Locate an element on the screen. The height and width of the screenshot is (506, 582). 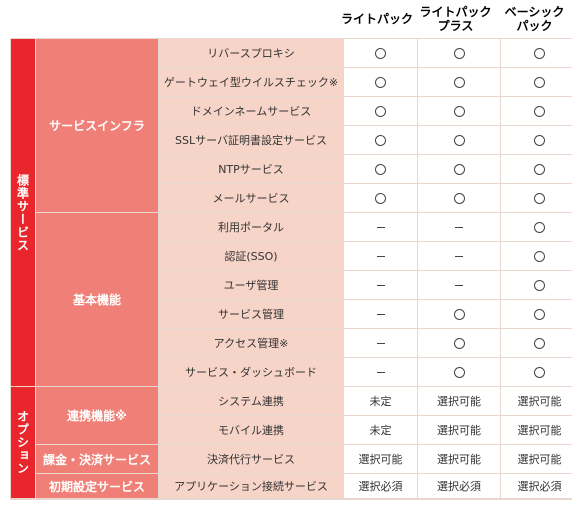
feature-label: 利用ポータル is located at coordinates (251, 227).